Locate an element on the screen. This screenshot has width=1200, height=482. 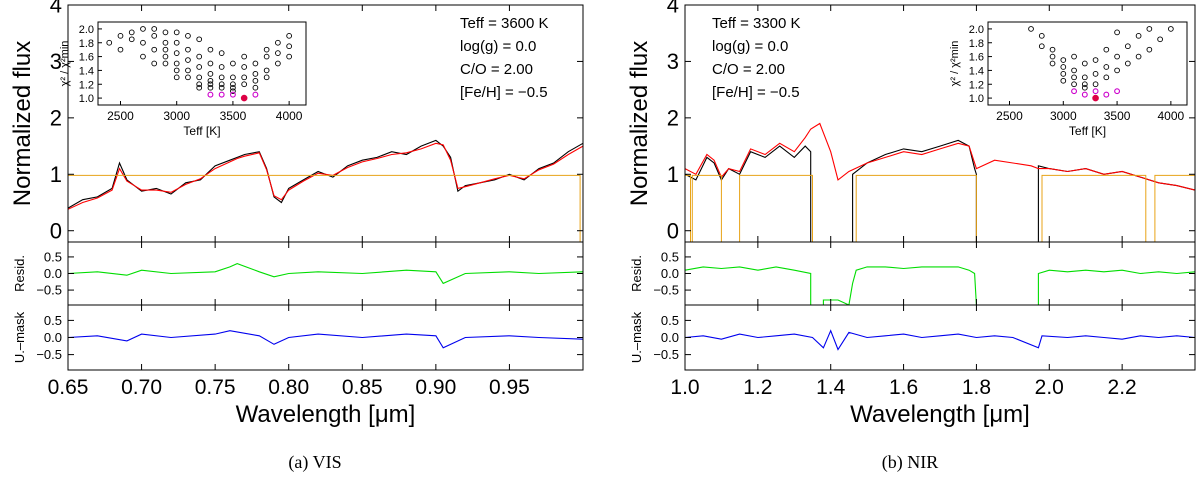
vis-xtick-label: 0.75 is located at coordinates (215, 387).